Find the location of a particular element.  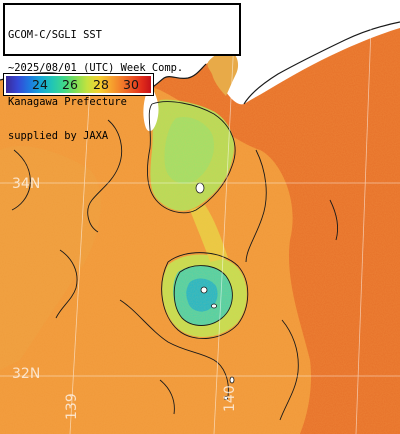

lon-label-139: 139 is located at coordinates (72, 406).